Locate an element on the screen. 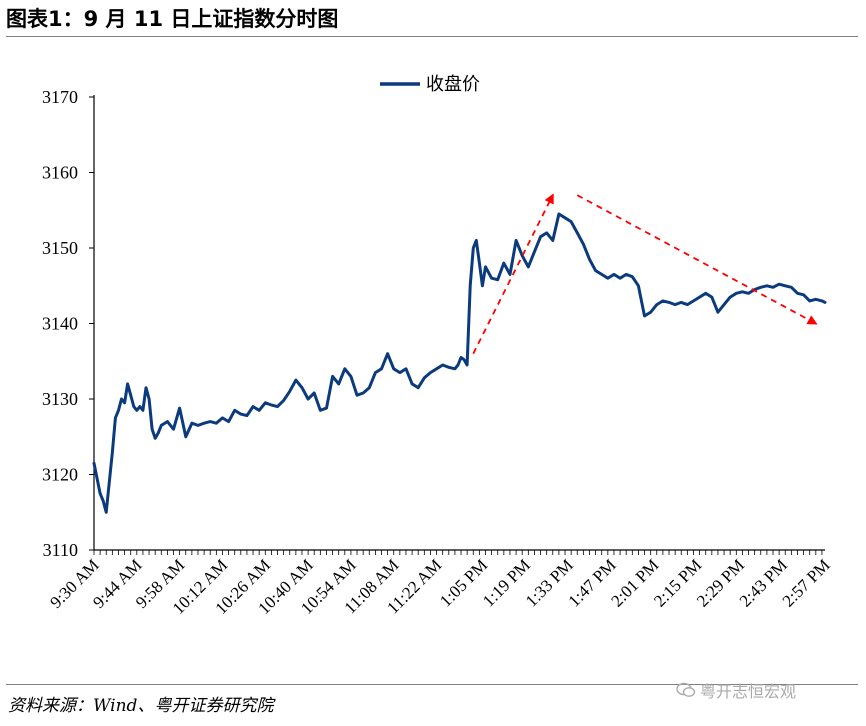  footer-rule is located at coordinates (432, 684).